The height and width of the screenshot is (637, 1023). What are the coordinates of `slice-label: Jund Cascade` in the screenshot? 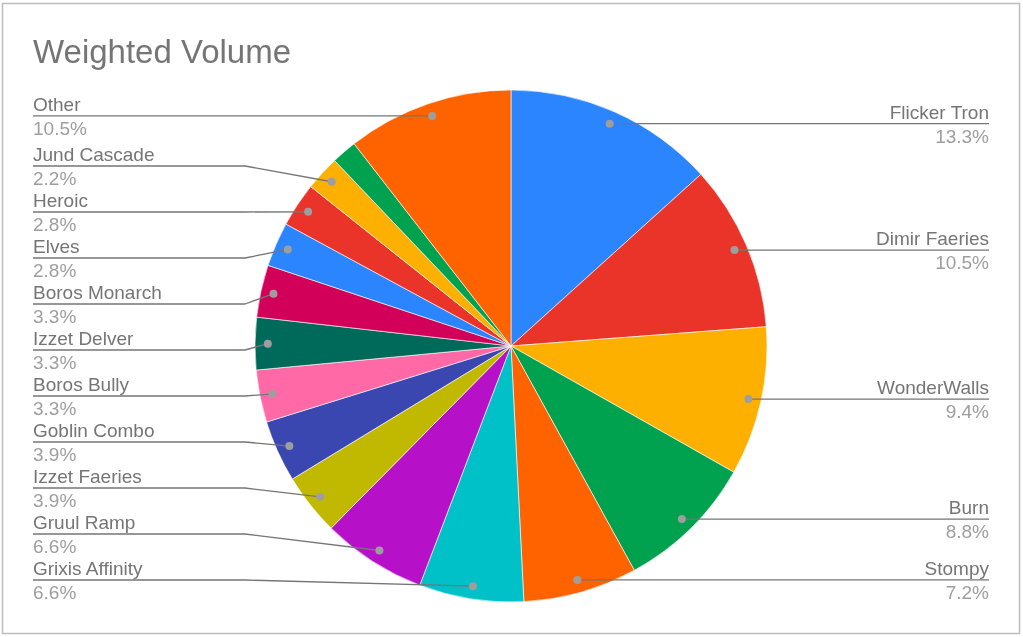 It's located at (94, 154).